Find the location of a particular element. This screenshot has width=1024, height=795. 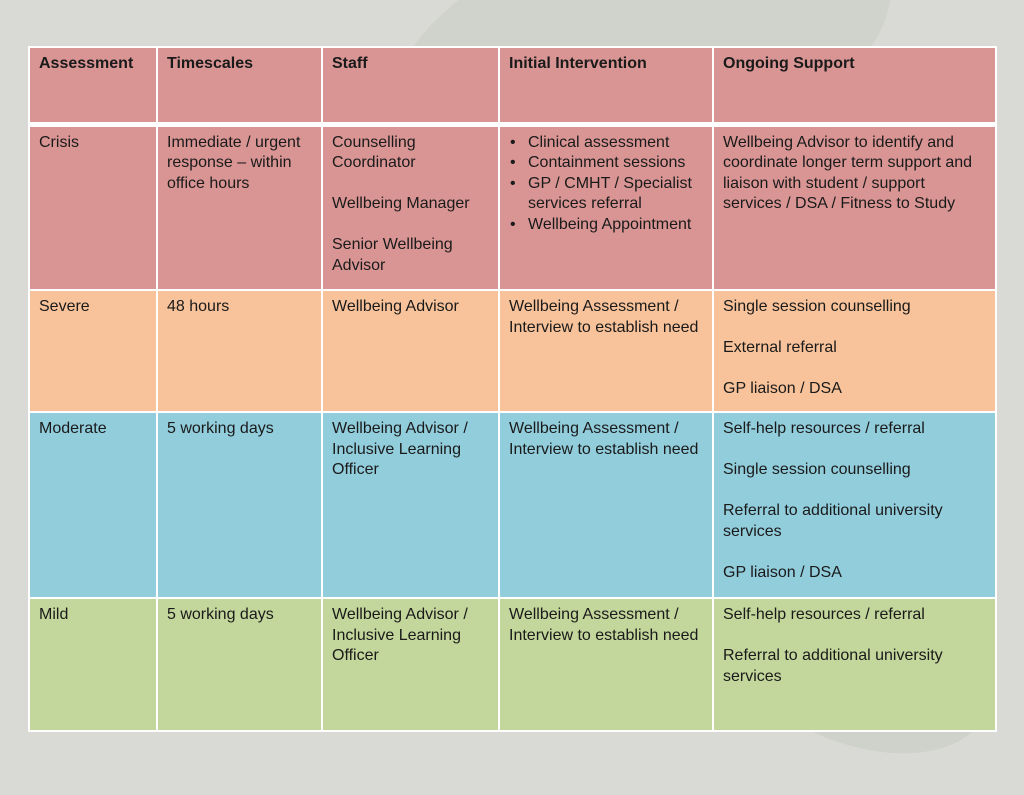

support-entry: External referral is located at coordinates (780, 347).